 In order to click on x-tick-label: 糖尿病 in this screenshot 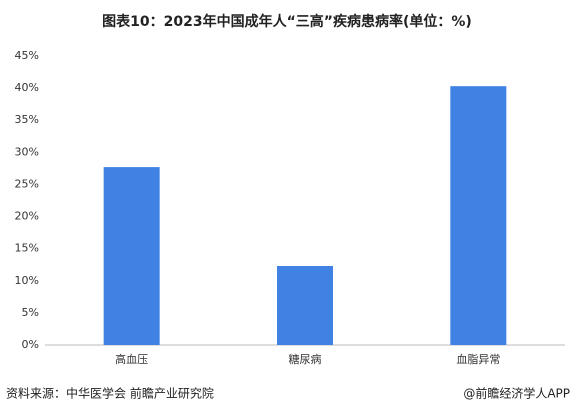, I will do `click(305, 359)`.